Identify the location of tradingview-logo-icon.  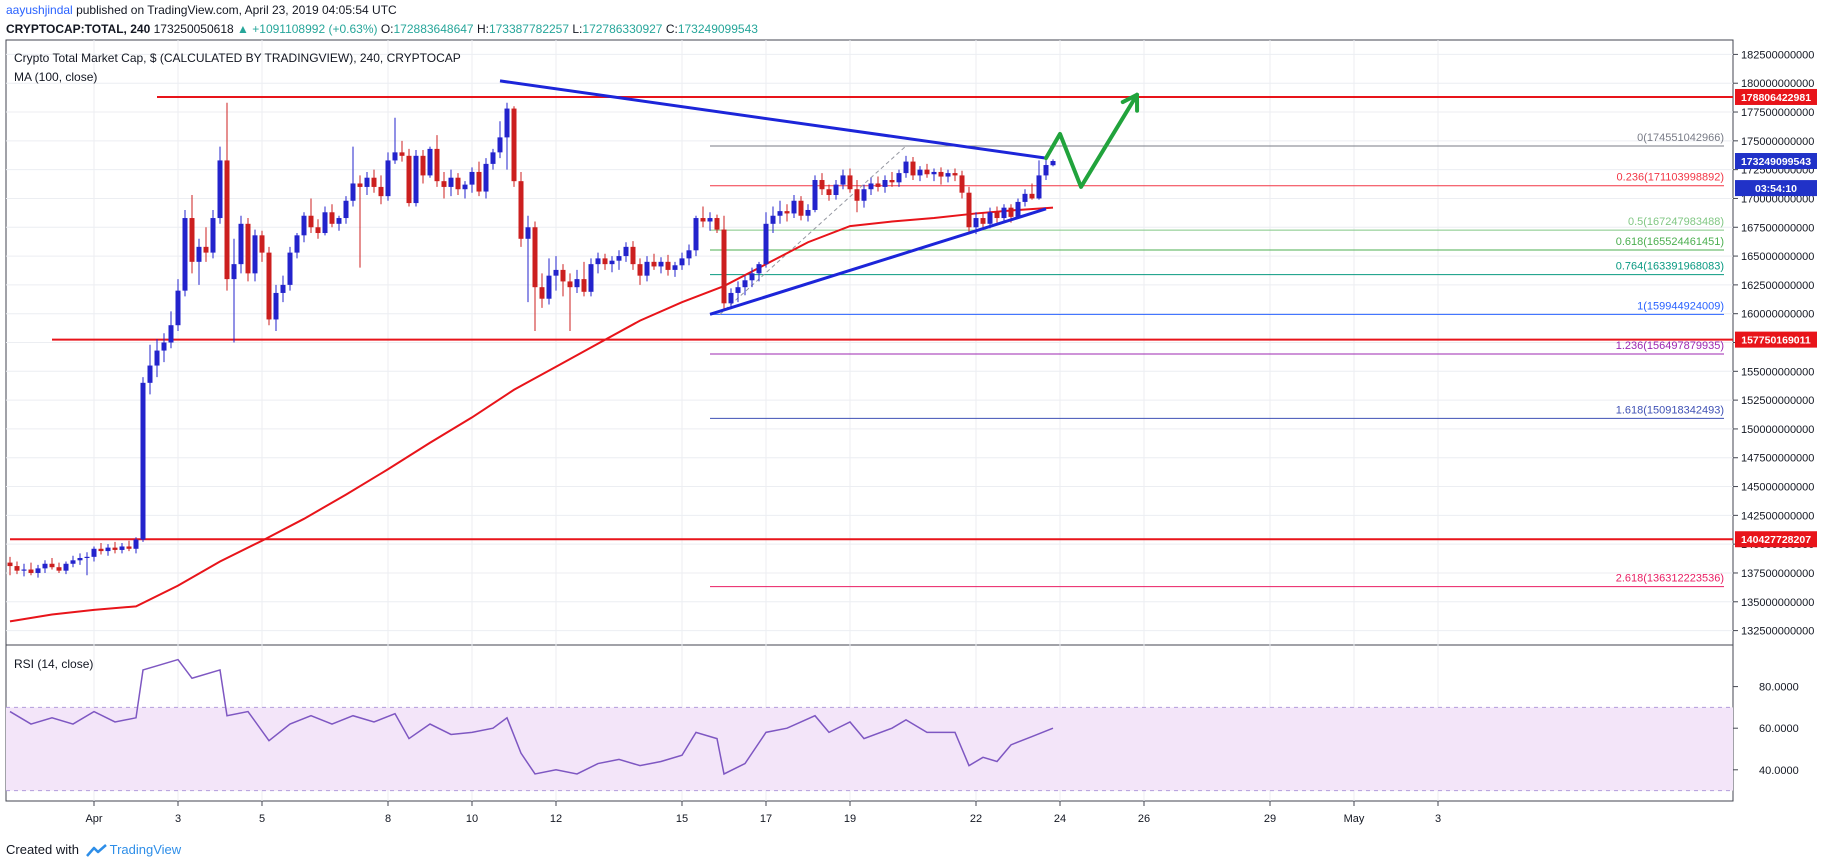
(96, 850).